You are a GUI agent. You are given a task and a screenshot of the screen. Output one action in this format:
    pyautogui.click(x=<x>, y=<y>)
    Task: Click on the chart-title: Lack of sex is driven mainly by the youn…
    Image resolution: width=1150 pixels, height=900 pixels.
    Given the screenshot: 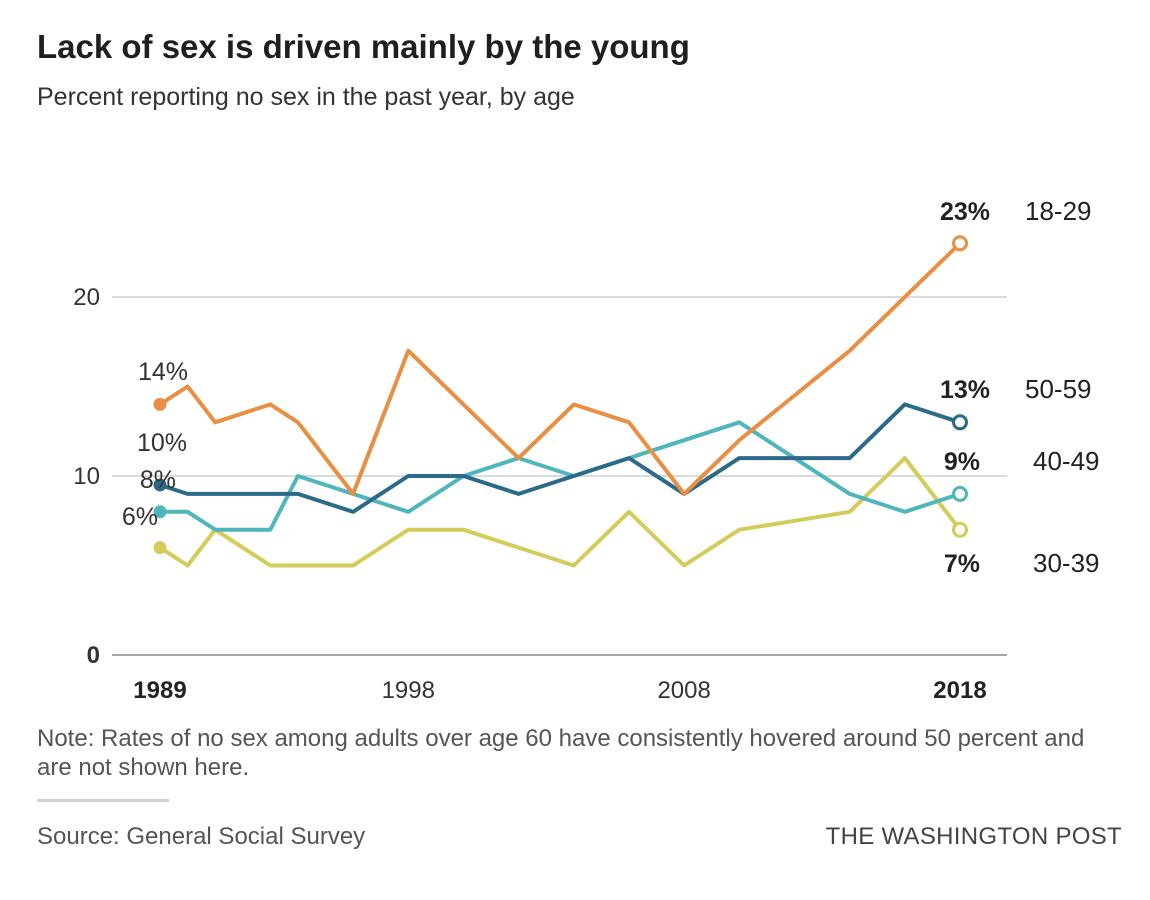 What is the action you would take?
    pyautogui.click(x=363, y=46)
    